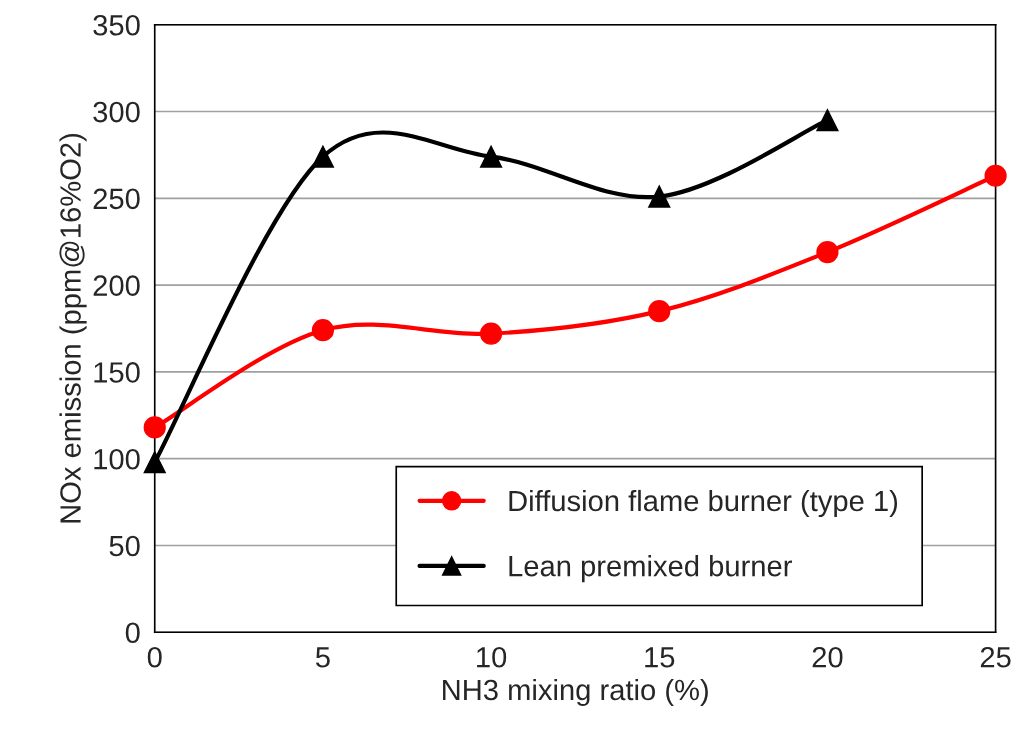 This screenshot has height=750, width=1018. Describe the element at coordinates (703, 503) in the screenshot. I see `legend-label: Diffusion flame burner (type 1)` at that location.